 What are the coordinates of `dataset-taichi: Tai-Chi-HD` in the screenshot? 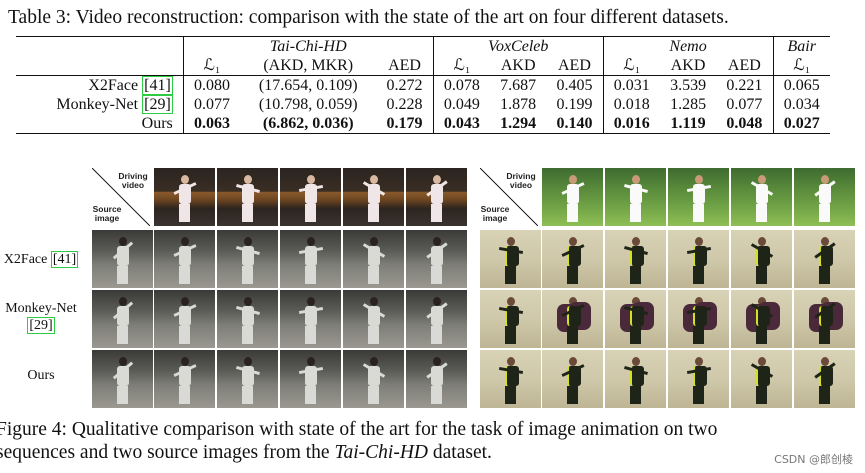 It's located at (308, 47).